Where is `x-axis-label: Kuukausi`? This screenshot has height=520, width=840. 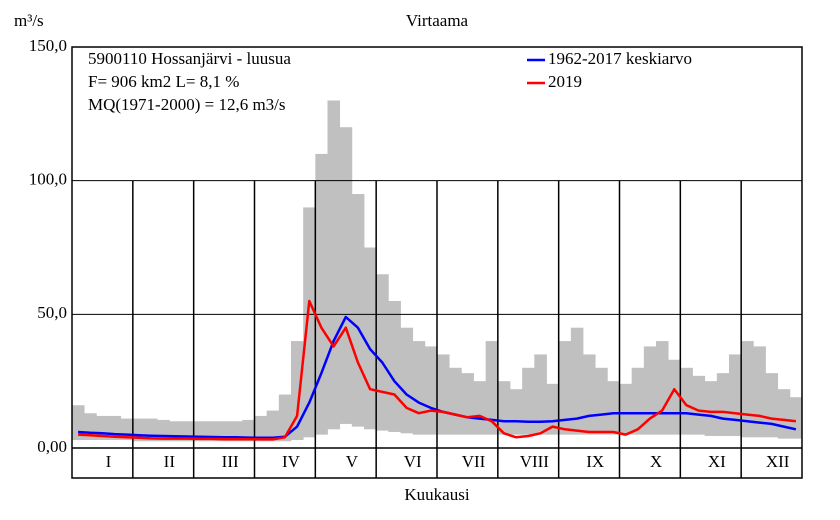 x-axis-label: Kuukausi is located at coordinates (436, 494).